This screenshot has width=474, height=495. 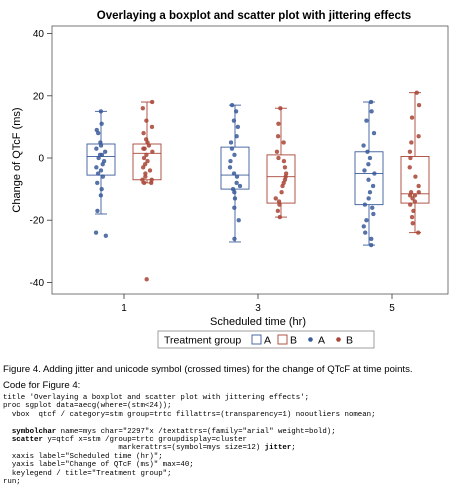 What do you see at coordinates (278, 448) in the screenshot?
I see `code-keyword: jitter` at bounding box center [278, 448].